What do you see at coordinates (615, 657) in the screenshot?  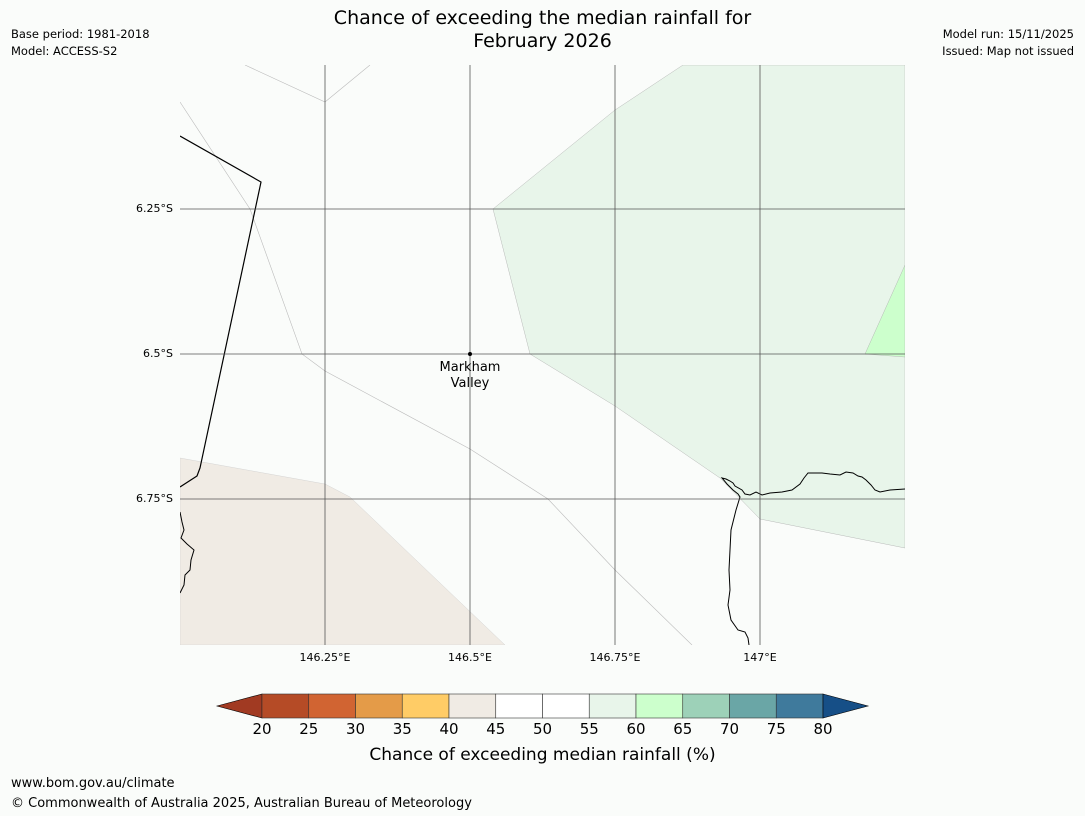 I see `lon-label-146-75: 146.75°E` at bounding box center [615, 657].